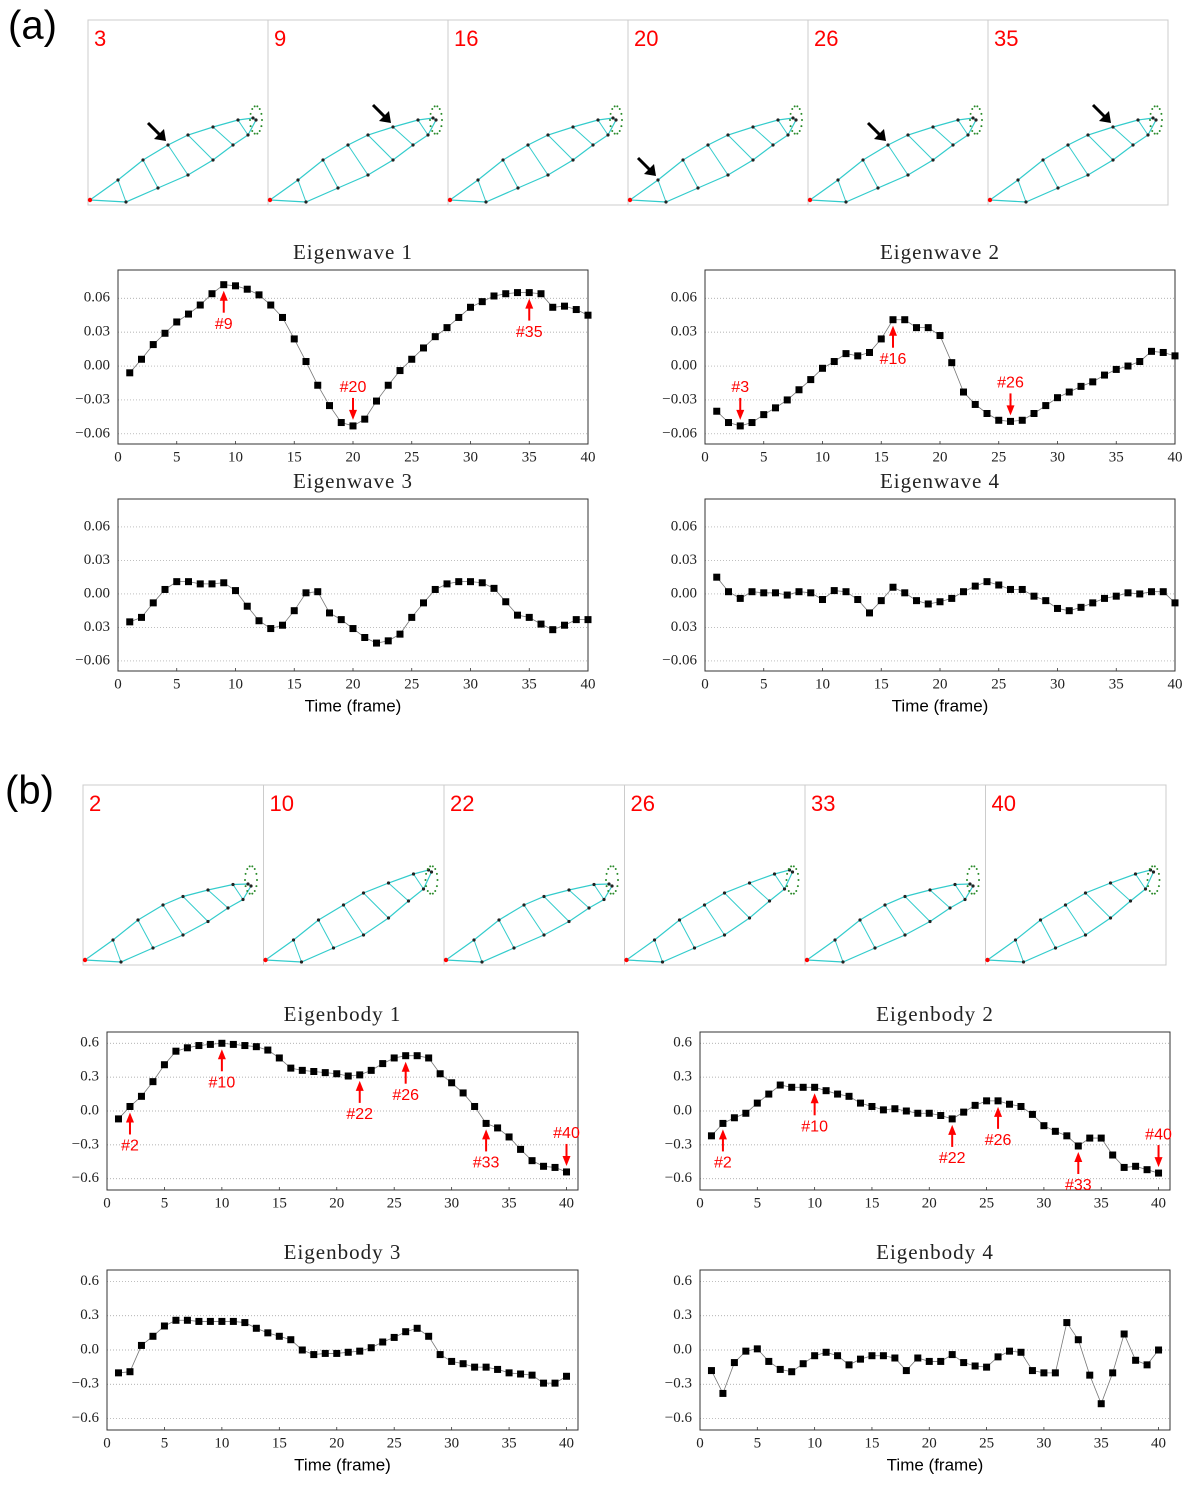 The height and width of the screenshot is (1486, 1194). What do you see at coordinates (1076, 875) in the screenshot?
I see `frame-cell` at bounding box center [1076, 875].